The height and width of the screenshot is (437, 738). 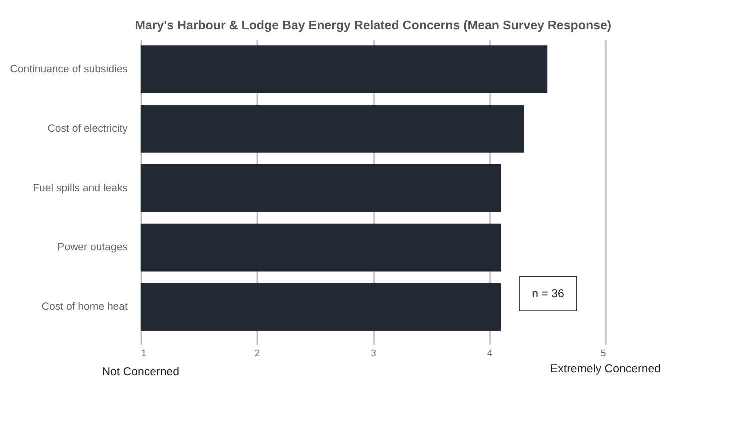 I want to click on x-tick-label: 5, so click(x=603, y=354).